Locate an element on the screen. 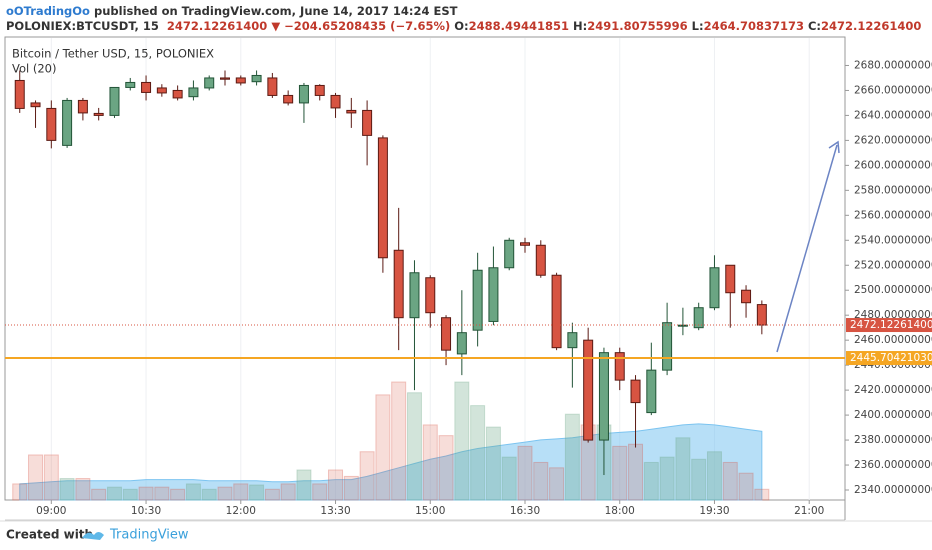 This screenshot has height=550, width=932. x-tick-label: 18:00 is located at coordinates (620, 511).